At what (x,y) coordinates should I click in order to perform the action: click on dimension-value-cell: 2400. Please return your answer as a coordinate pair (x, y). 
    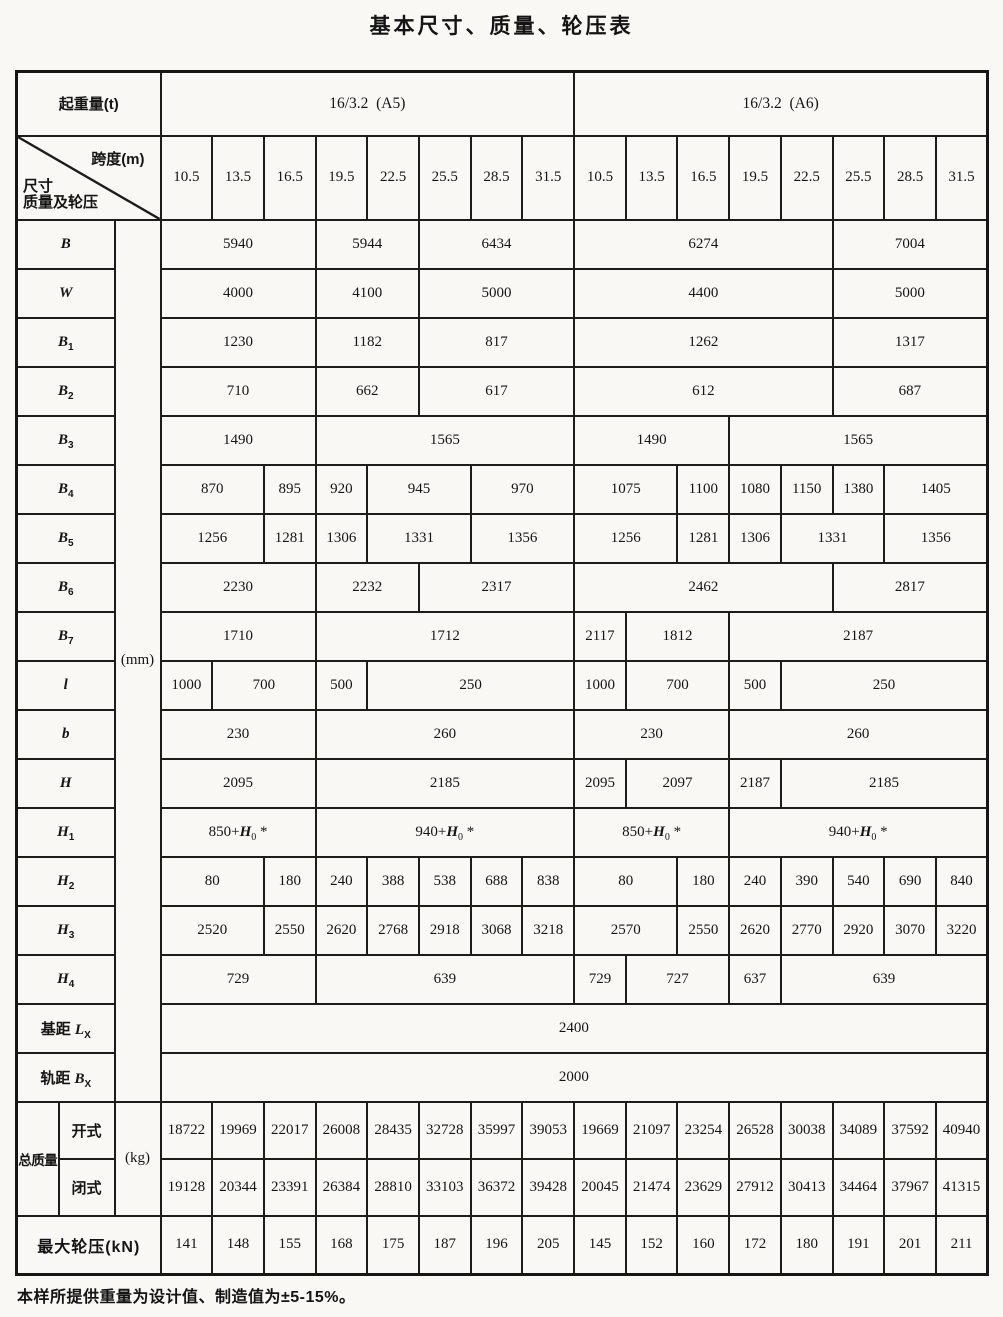
    Looking at the image, I should click on (574, 1028).